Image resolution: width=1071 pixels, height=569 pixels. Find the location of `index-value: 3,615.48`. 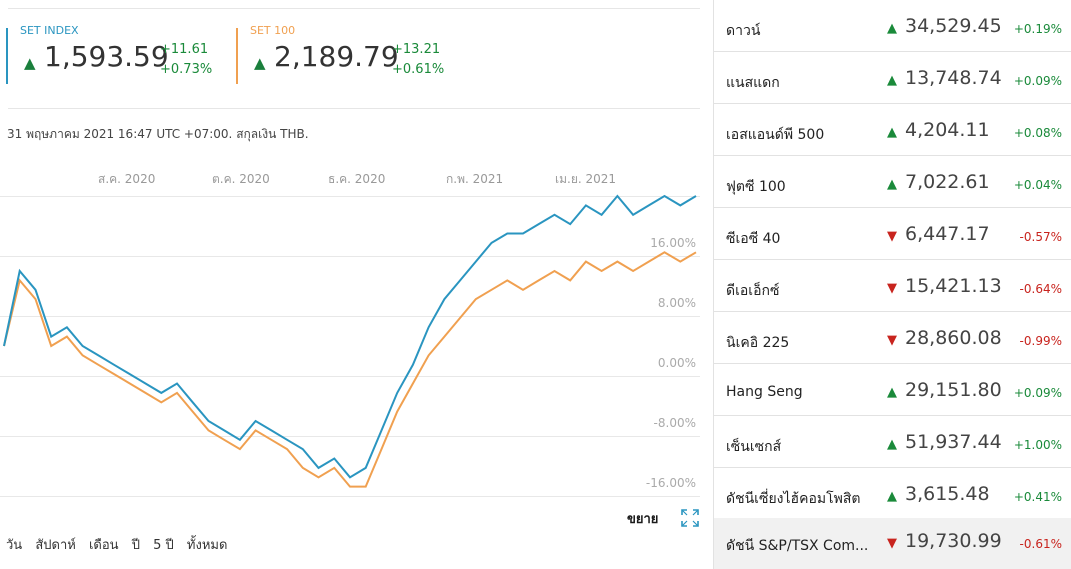

index-value: 3,615.48 is located at coordinates (947, 494).